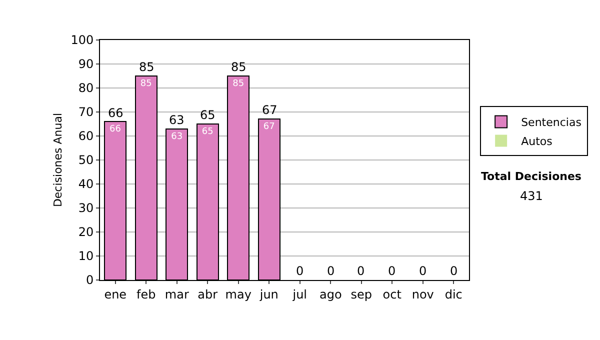 The image size is (600, 340). I want to click on total-label: 66, so click(116, 113).